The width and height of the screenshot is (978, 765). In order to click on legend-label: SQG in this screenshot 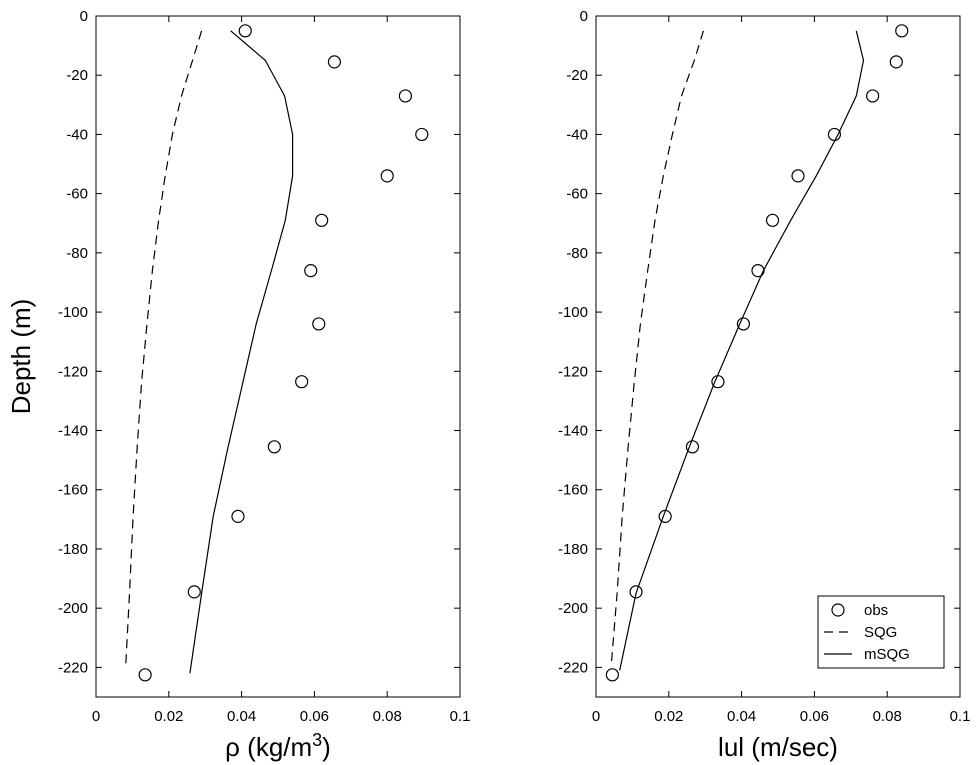, I will do `click(880, 632)`.